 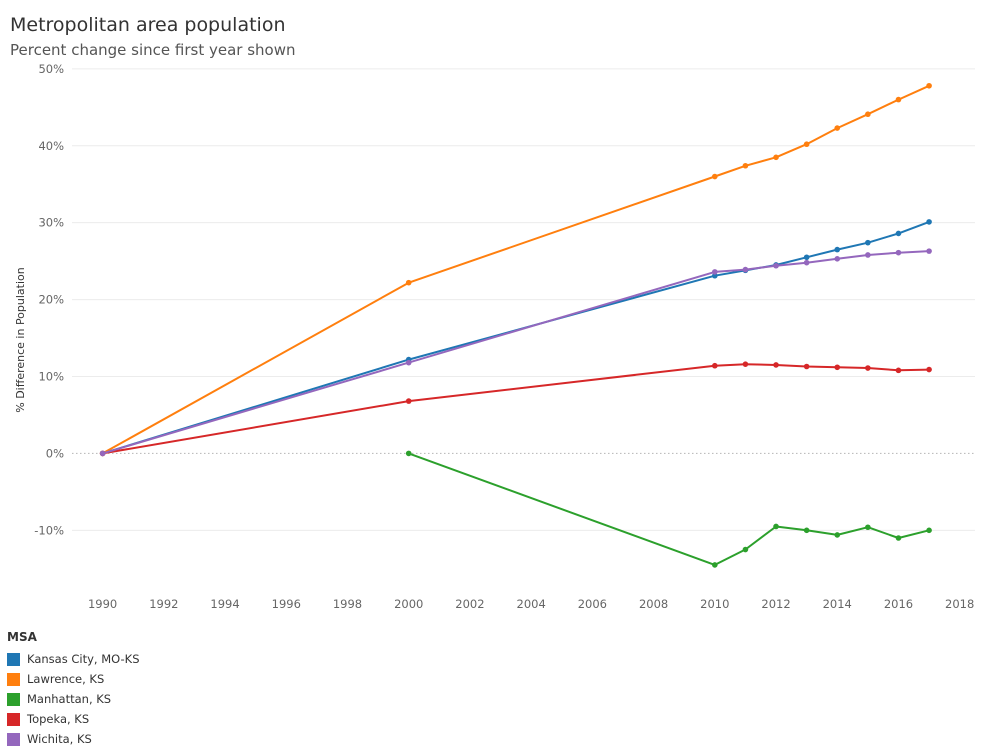 I want to click on x-tick-label: 2004, so click(x=531, y=604).